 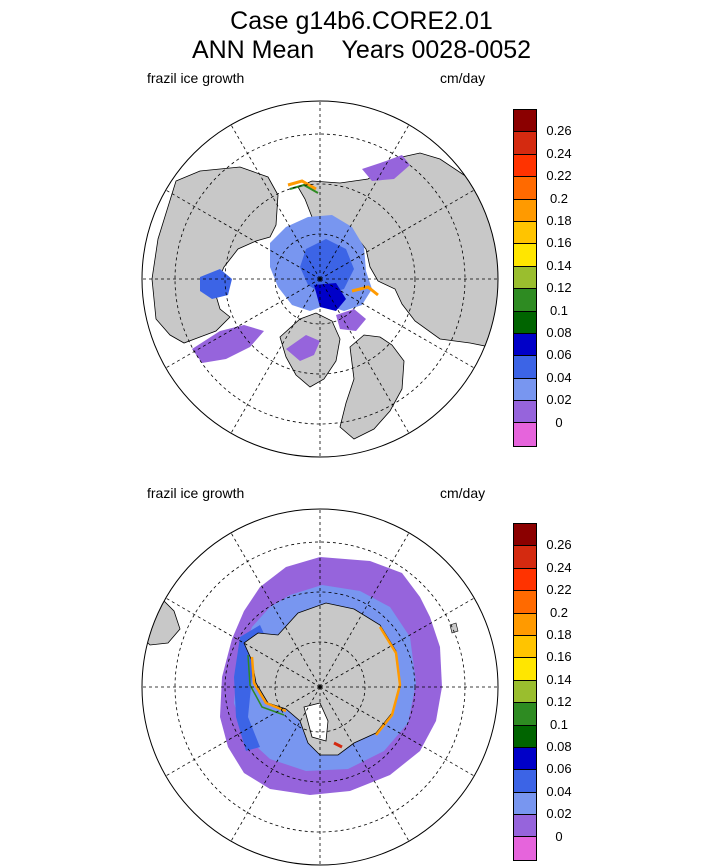 I want to click on south-colorbar-swatches, so click(x=525, y=692).